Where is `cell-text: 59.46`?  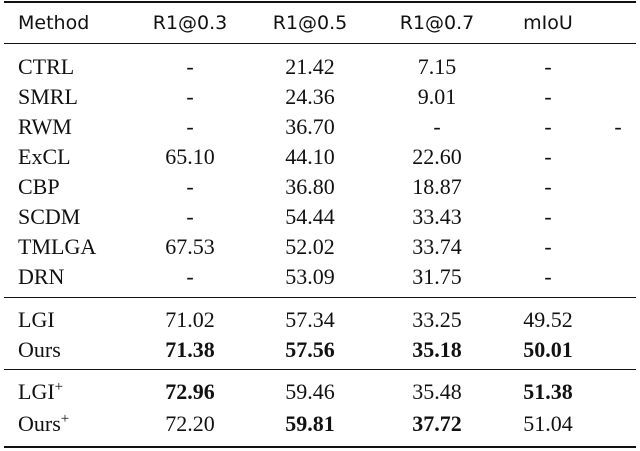
cell-text: 59.46 is located at coordinates (310, 391).